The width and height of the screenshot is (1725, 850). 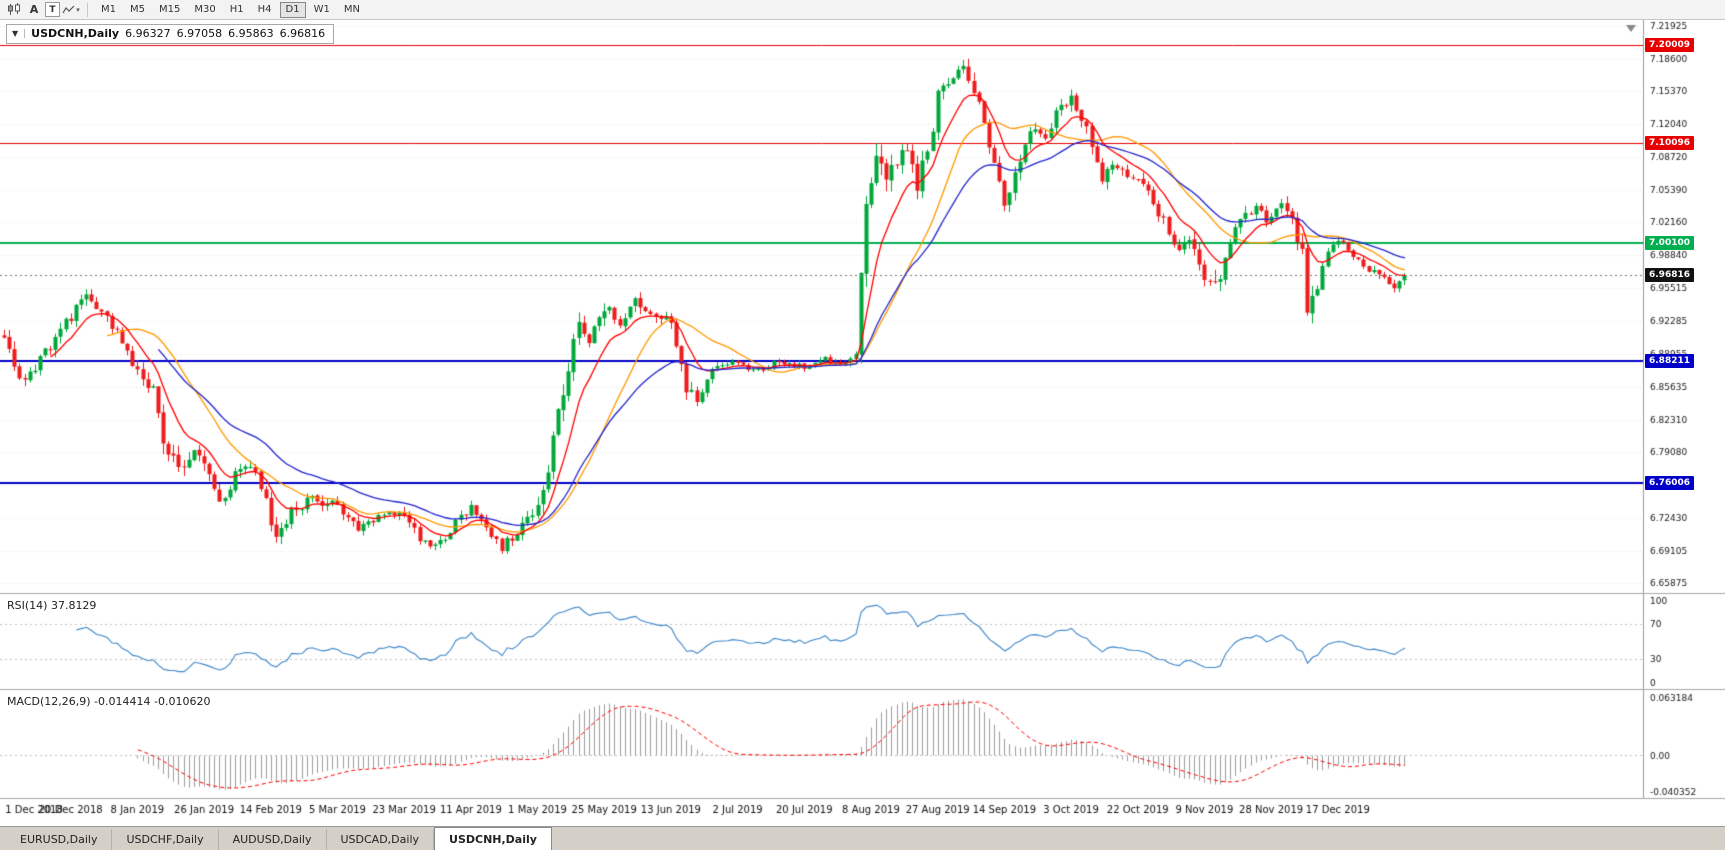 What do you see at coordinates (493, 838) in the screenshot?
I see `chart-tab-usdcnh-daily: USDCNH,Daily` at bounding box center [493, 838].